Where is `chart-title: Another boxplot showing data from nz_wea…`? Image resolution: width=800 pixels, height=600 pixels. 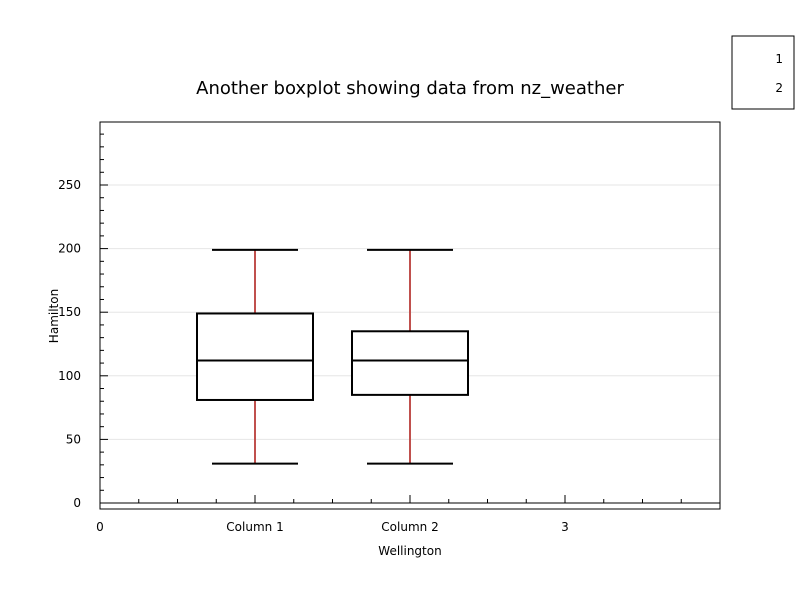 chart-title: Another boxplot showing data from nz_wea… is located at coordinates (410, 88).